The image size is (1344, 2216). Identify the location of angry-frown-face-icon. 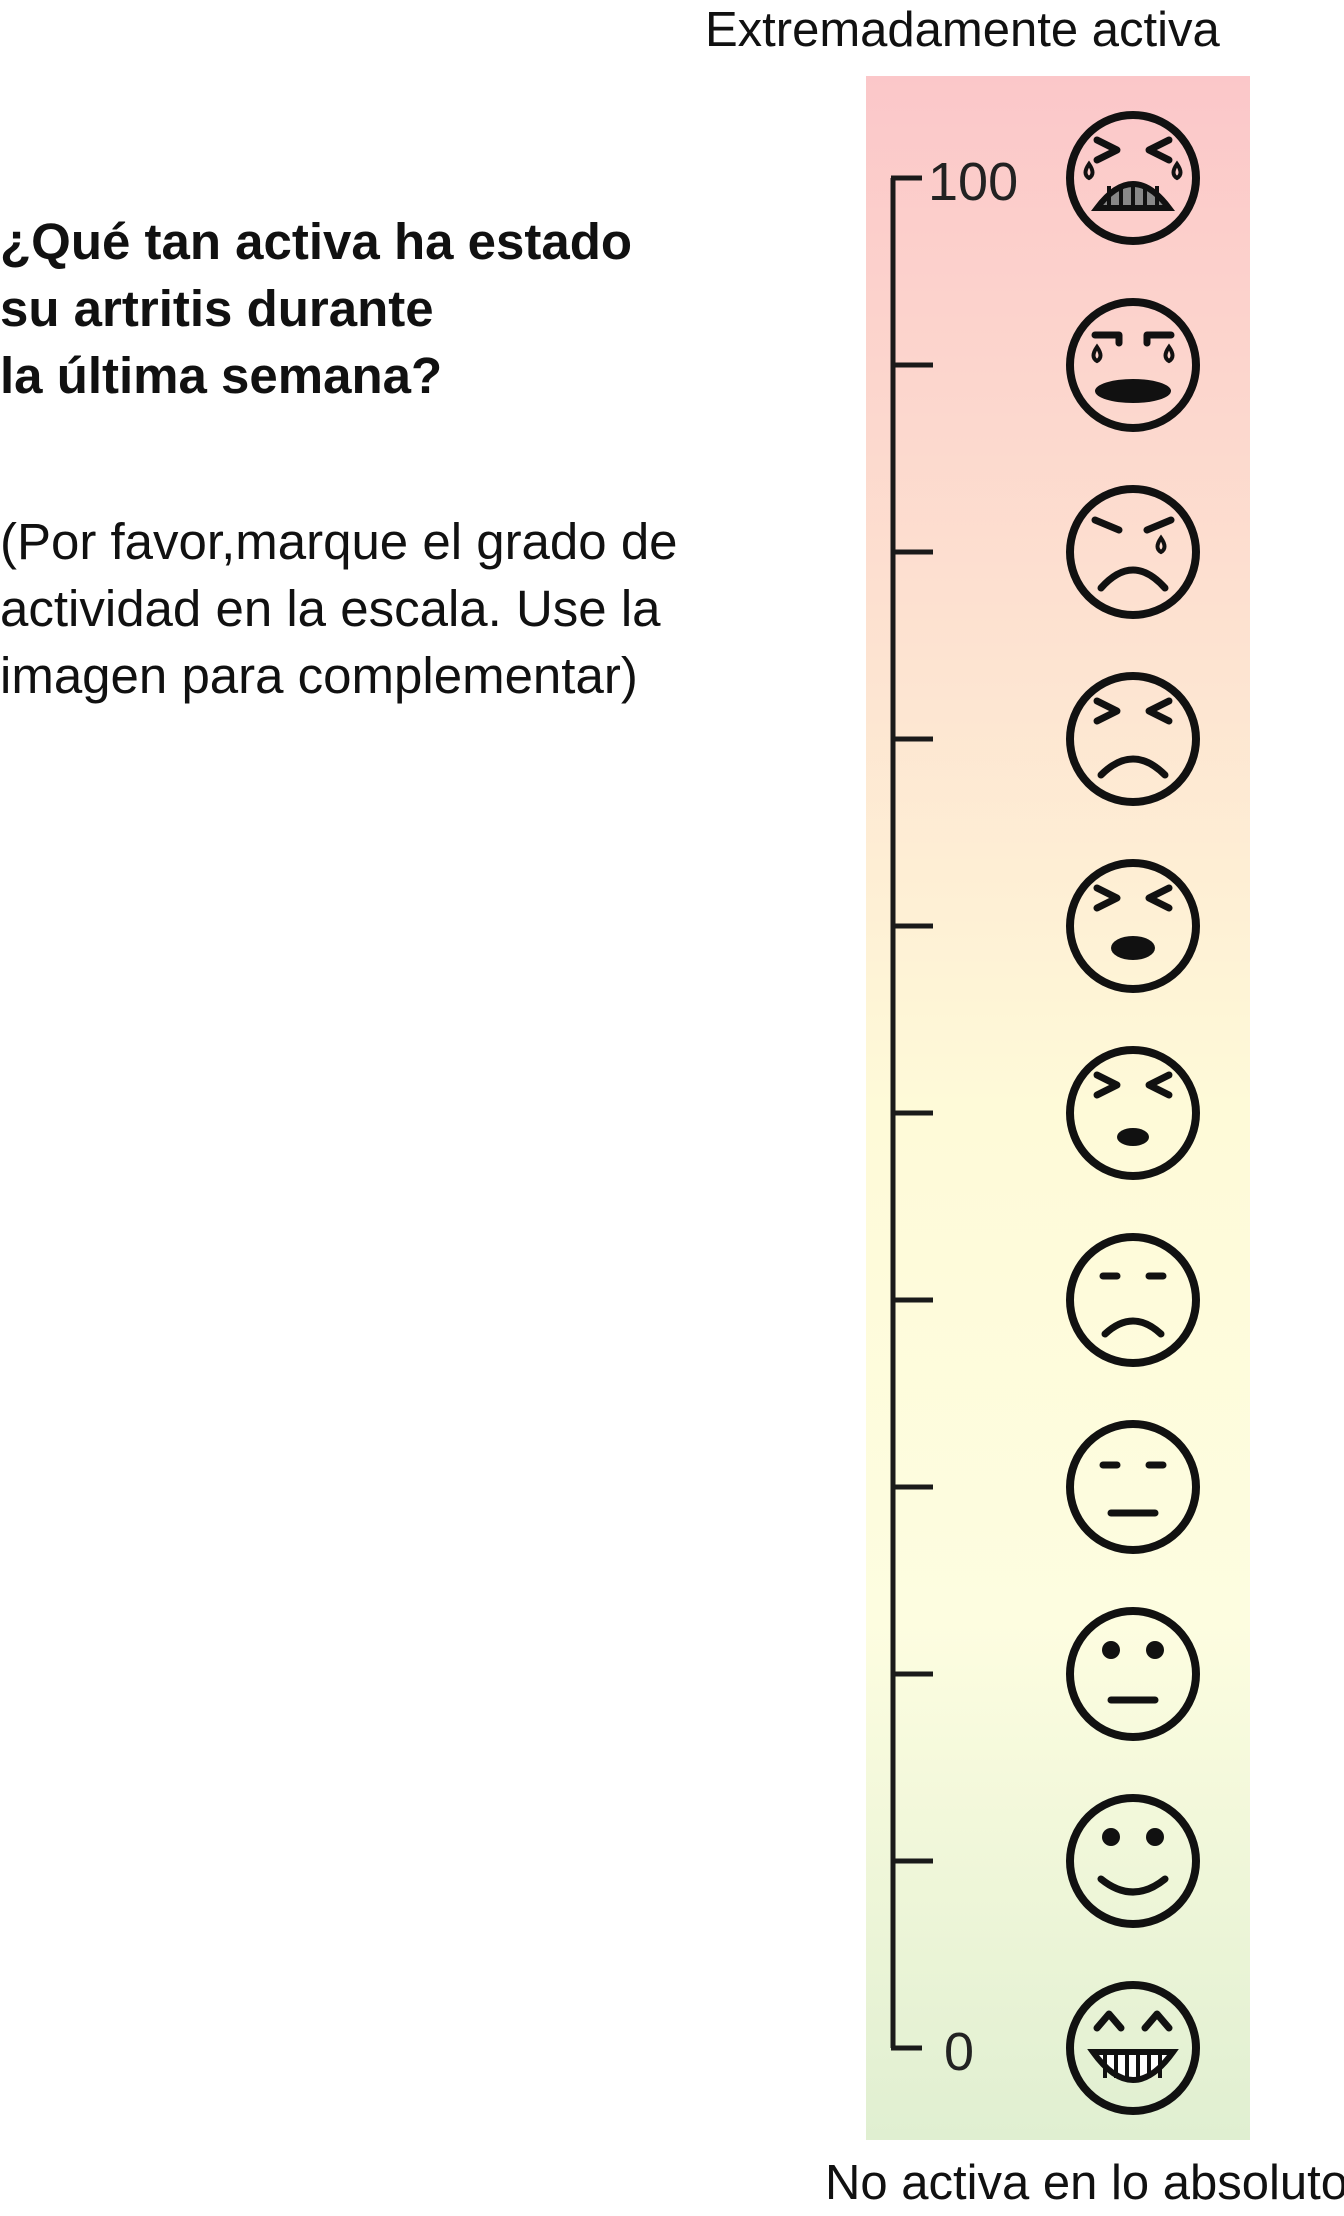
(1133, 739).